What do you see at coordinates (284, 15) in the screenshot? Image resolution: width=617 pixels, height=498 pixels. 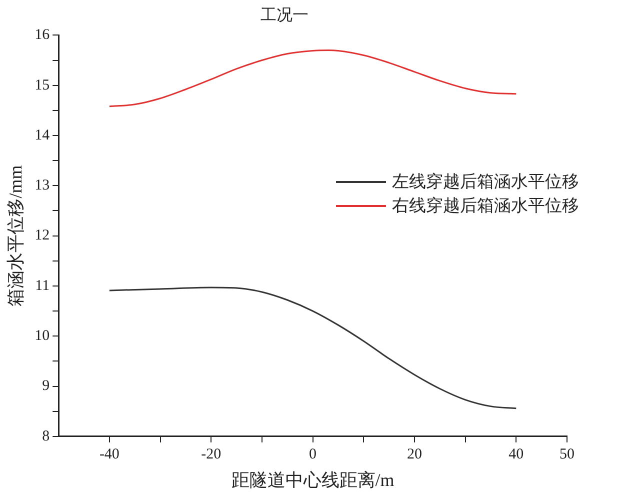 I see `chart-title: 工况一` at bounding box center [284, 15].